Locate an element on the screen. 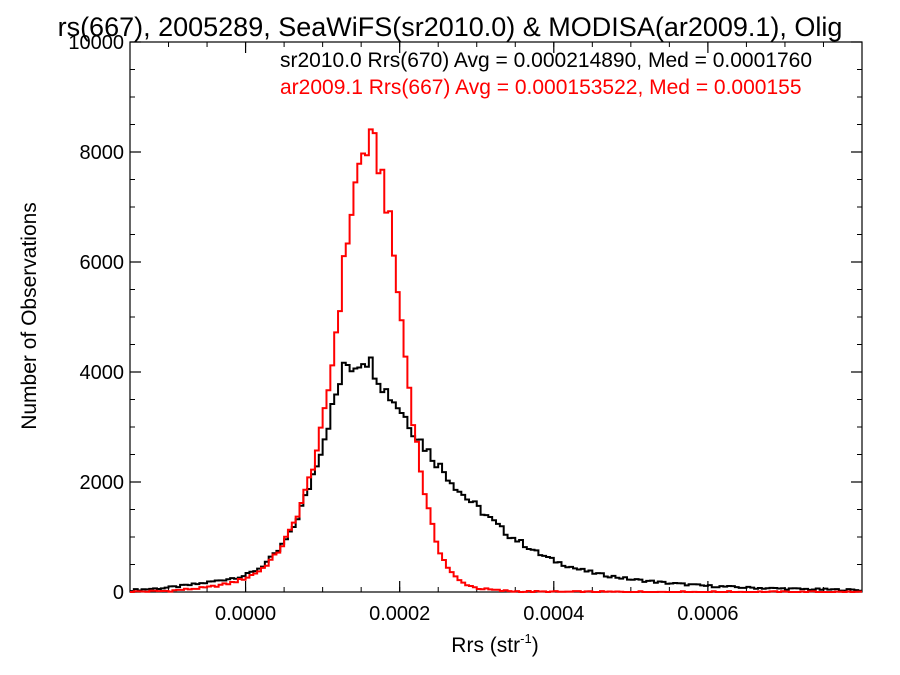 This screenshot has width=900, height=675. x-tick-label: 0.0002 is located at coordinates (399, 614).